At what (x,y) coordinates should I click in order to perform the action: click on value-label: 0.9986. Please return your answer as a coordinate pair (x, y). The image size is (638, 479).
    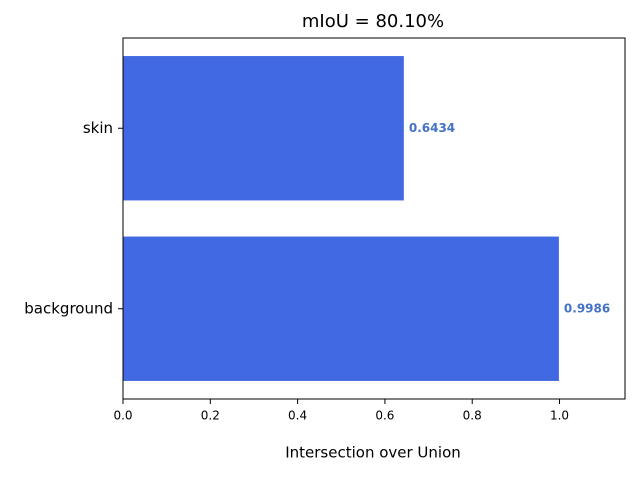
    Looking at the image, I should click on (587, 308).